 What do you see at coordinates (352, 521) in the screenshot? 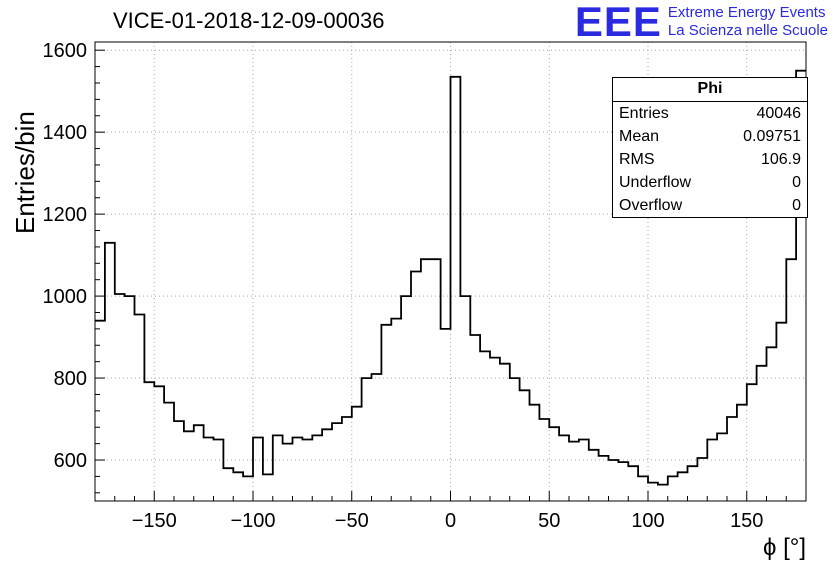
I see `svg-text: −50` at bounding box center [352, 521].